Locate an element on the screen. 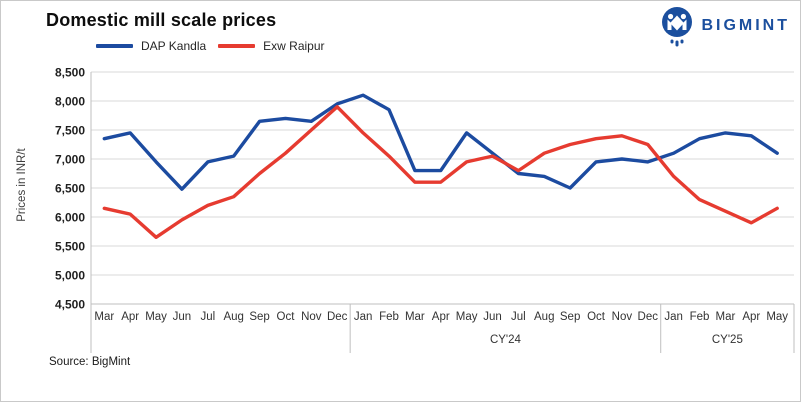  source-note: Source: BigMint is located at coordinates (90, 362).